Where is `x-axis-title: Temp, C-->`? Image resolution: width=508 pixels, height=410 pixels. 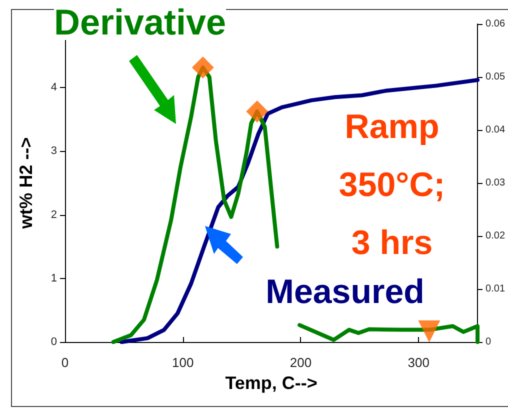 x-axis-title: Temp, C--> is located at coordinates (271, 382).